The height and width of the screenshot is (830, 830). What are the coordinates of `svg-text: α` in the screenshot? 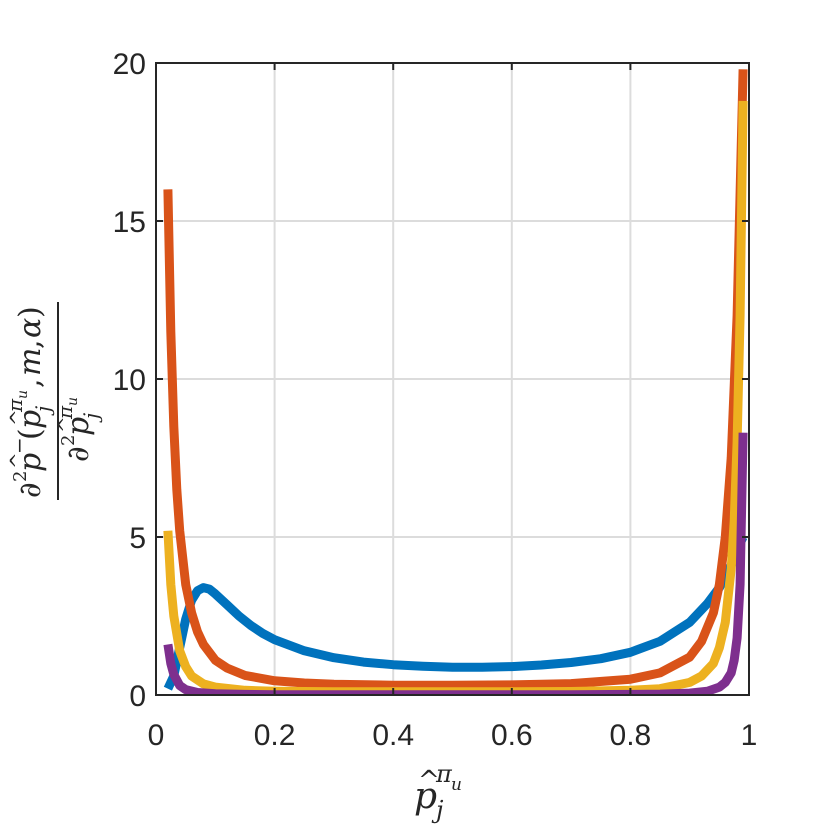 It's located at (30, 328).